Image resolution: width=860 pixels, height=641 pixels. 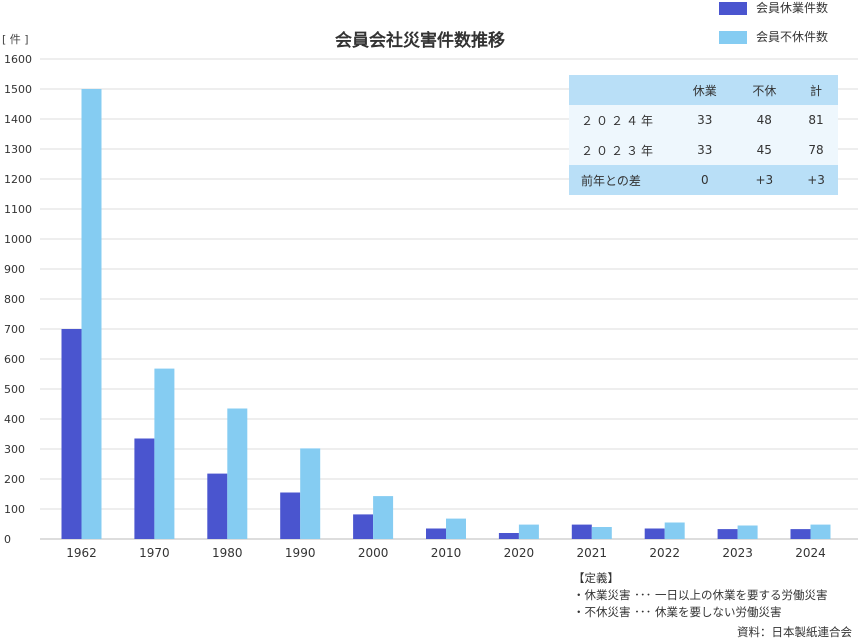 What do you see at coordinates (14, 359) in the screenshot?
I see `y-tick-label: 600` at bounding box center [14, 359].